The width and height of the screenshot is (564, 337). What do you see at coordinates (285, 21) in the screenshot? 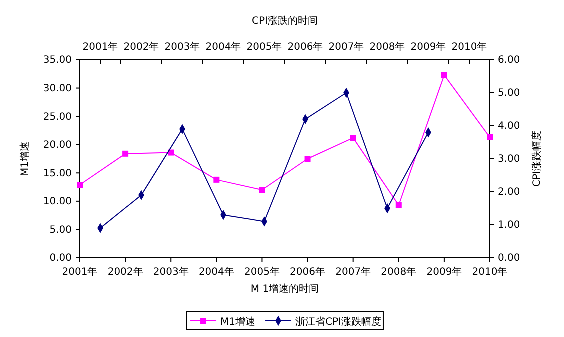
I see `x2-axis-title: CPI涨跌的时间` at bounding box center [285, 21].